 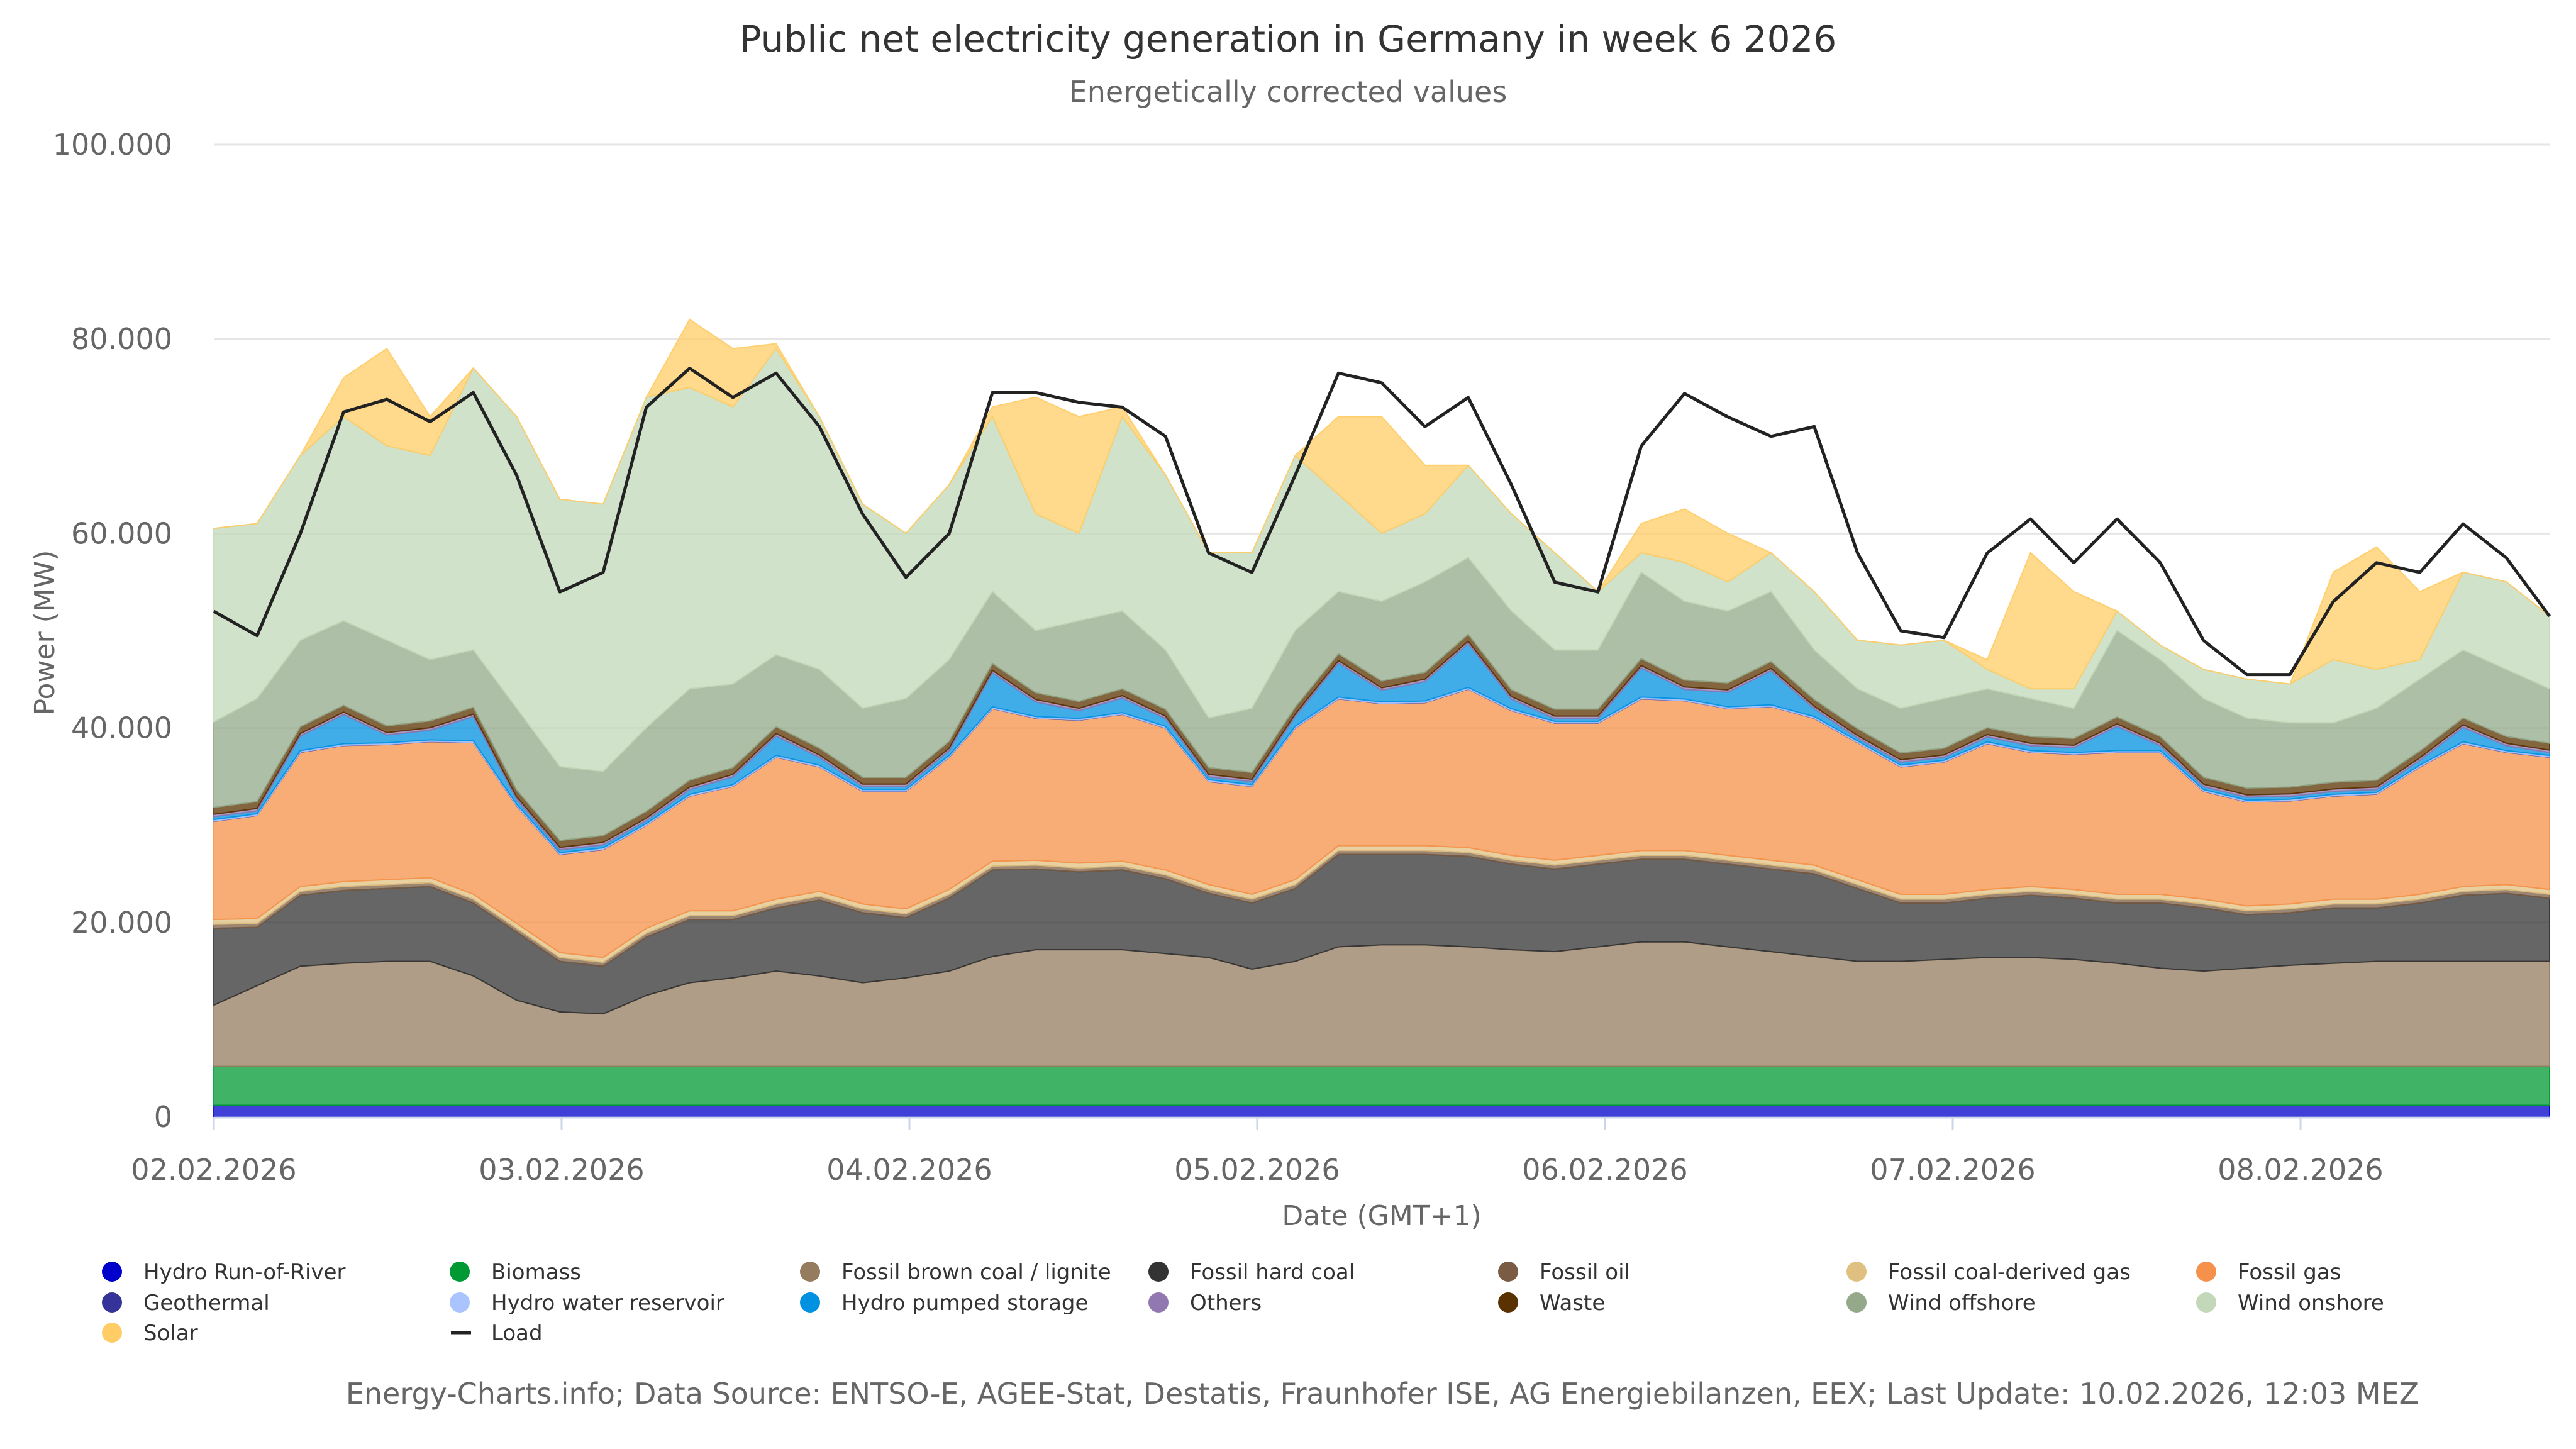 I want to click on legend-label: Fossil coal-derived gas, so click(x=2009, y=1272).